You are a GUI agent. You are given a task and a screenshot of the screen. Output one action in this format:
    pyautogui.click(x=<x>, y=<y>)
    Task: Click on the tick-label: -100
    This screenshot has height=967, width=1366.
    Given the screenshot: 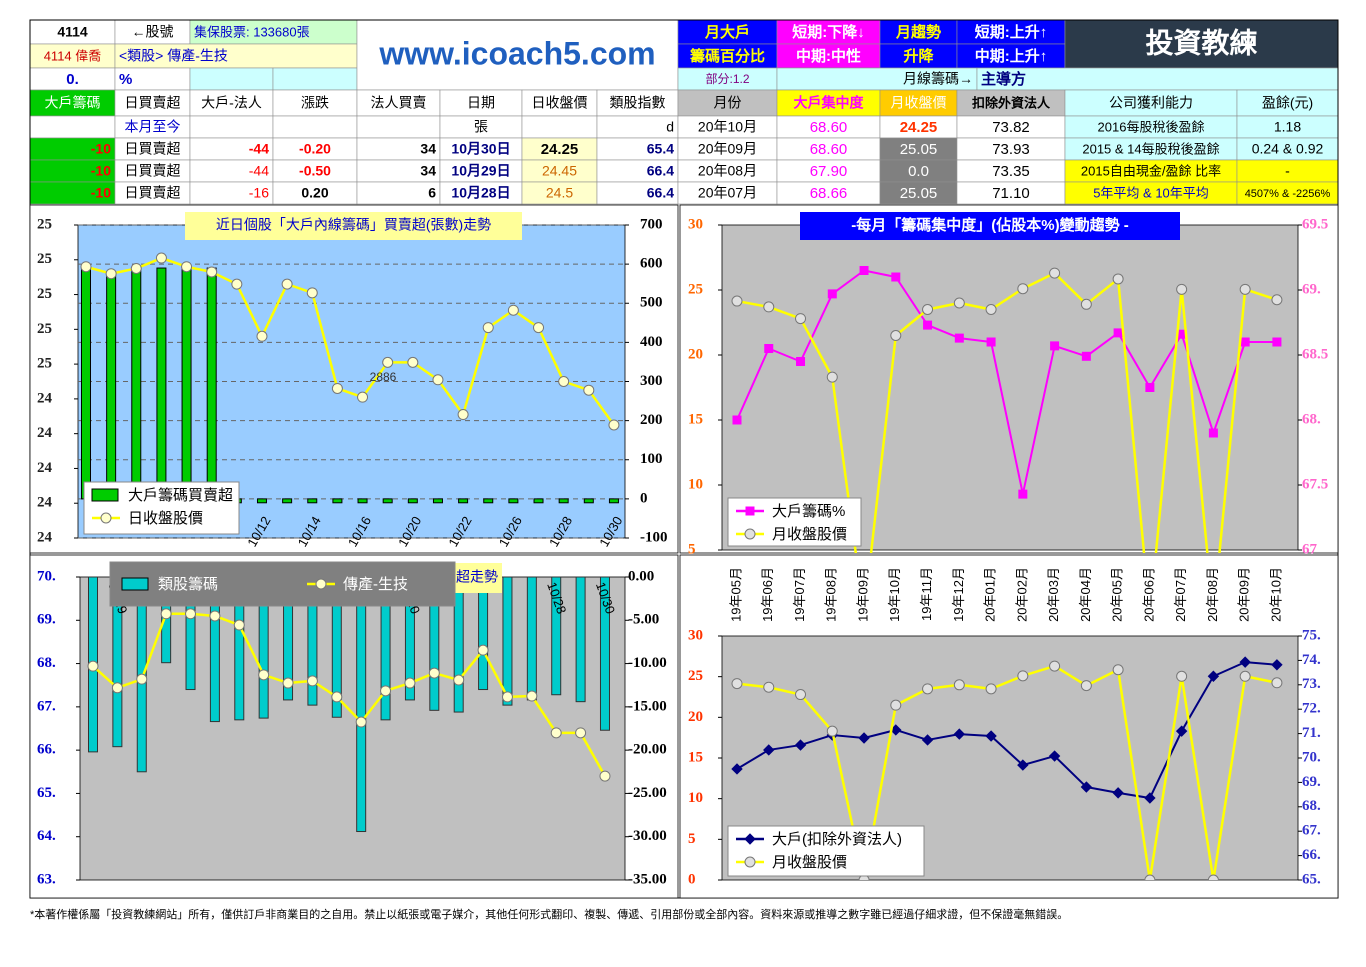 What is the action you would take?
    pyautogui.click(x=654, y=537)
    